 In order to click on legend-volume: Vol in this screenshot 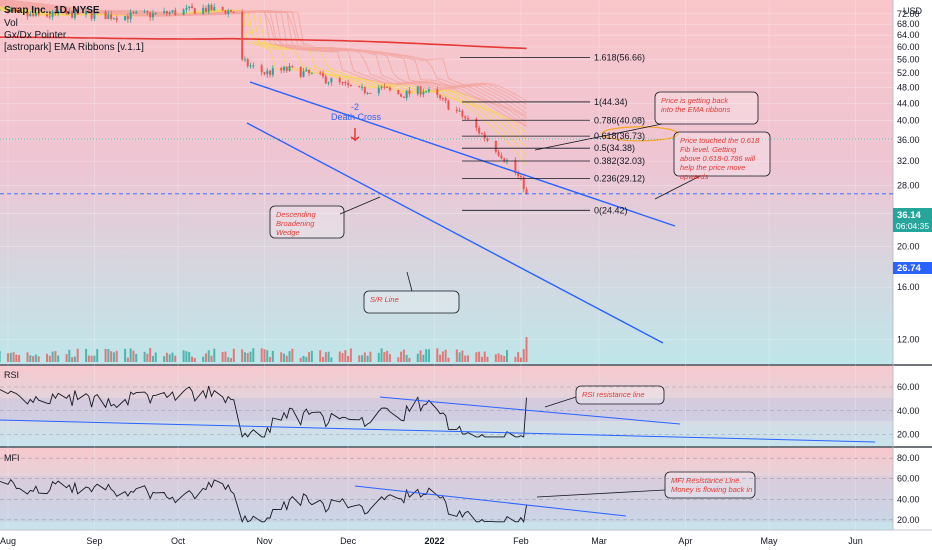, I will do `click(11, 23)`.